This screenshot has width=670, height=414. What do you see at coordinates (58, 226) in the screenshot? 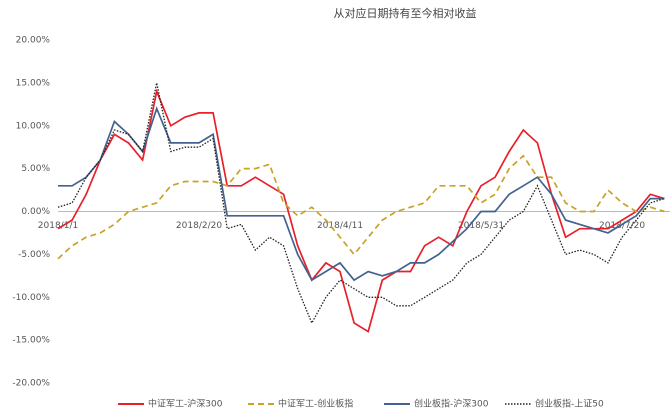
I see `x-tick-label: 2018/1/1` at bounding box center [58, 226].